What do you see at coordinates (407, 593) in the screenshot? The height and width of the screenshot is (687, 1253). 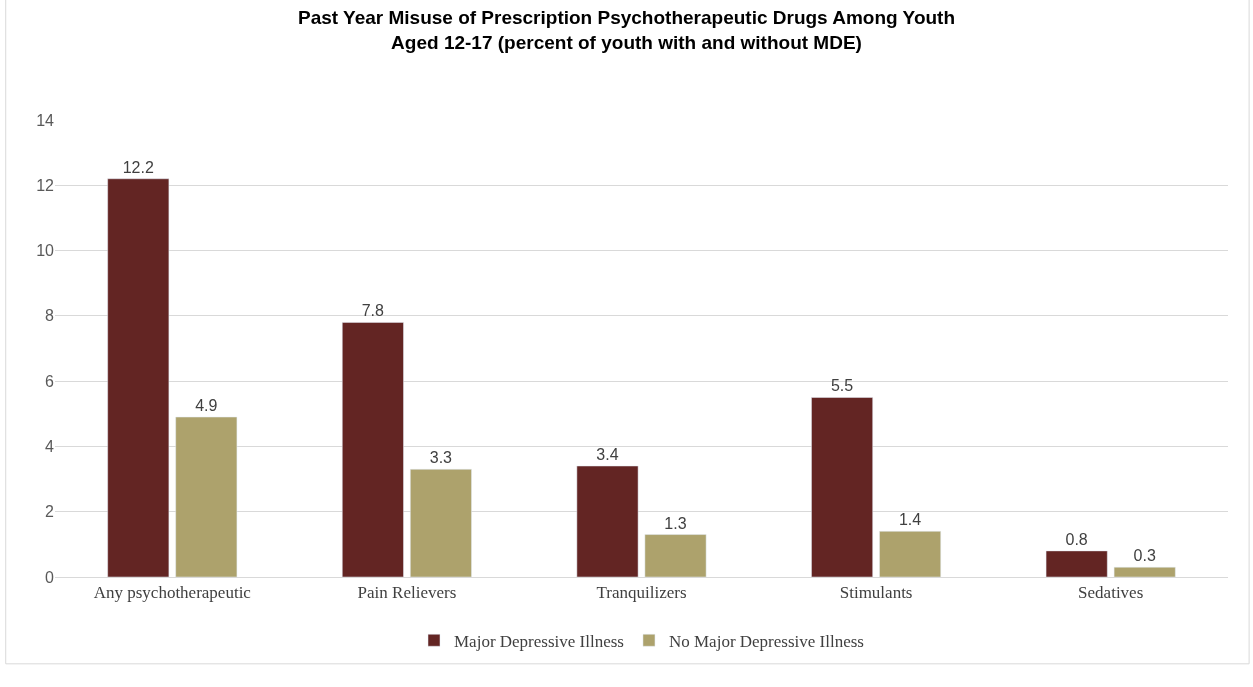 I see `x-tick-label: Pain Relievers` at bounding box center [407, 593].